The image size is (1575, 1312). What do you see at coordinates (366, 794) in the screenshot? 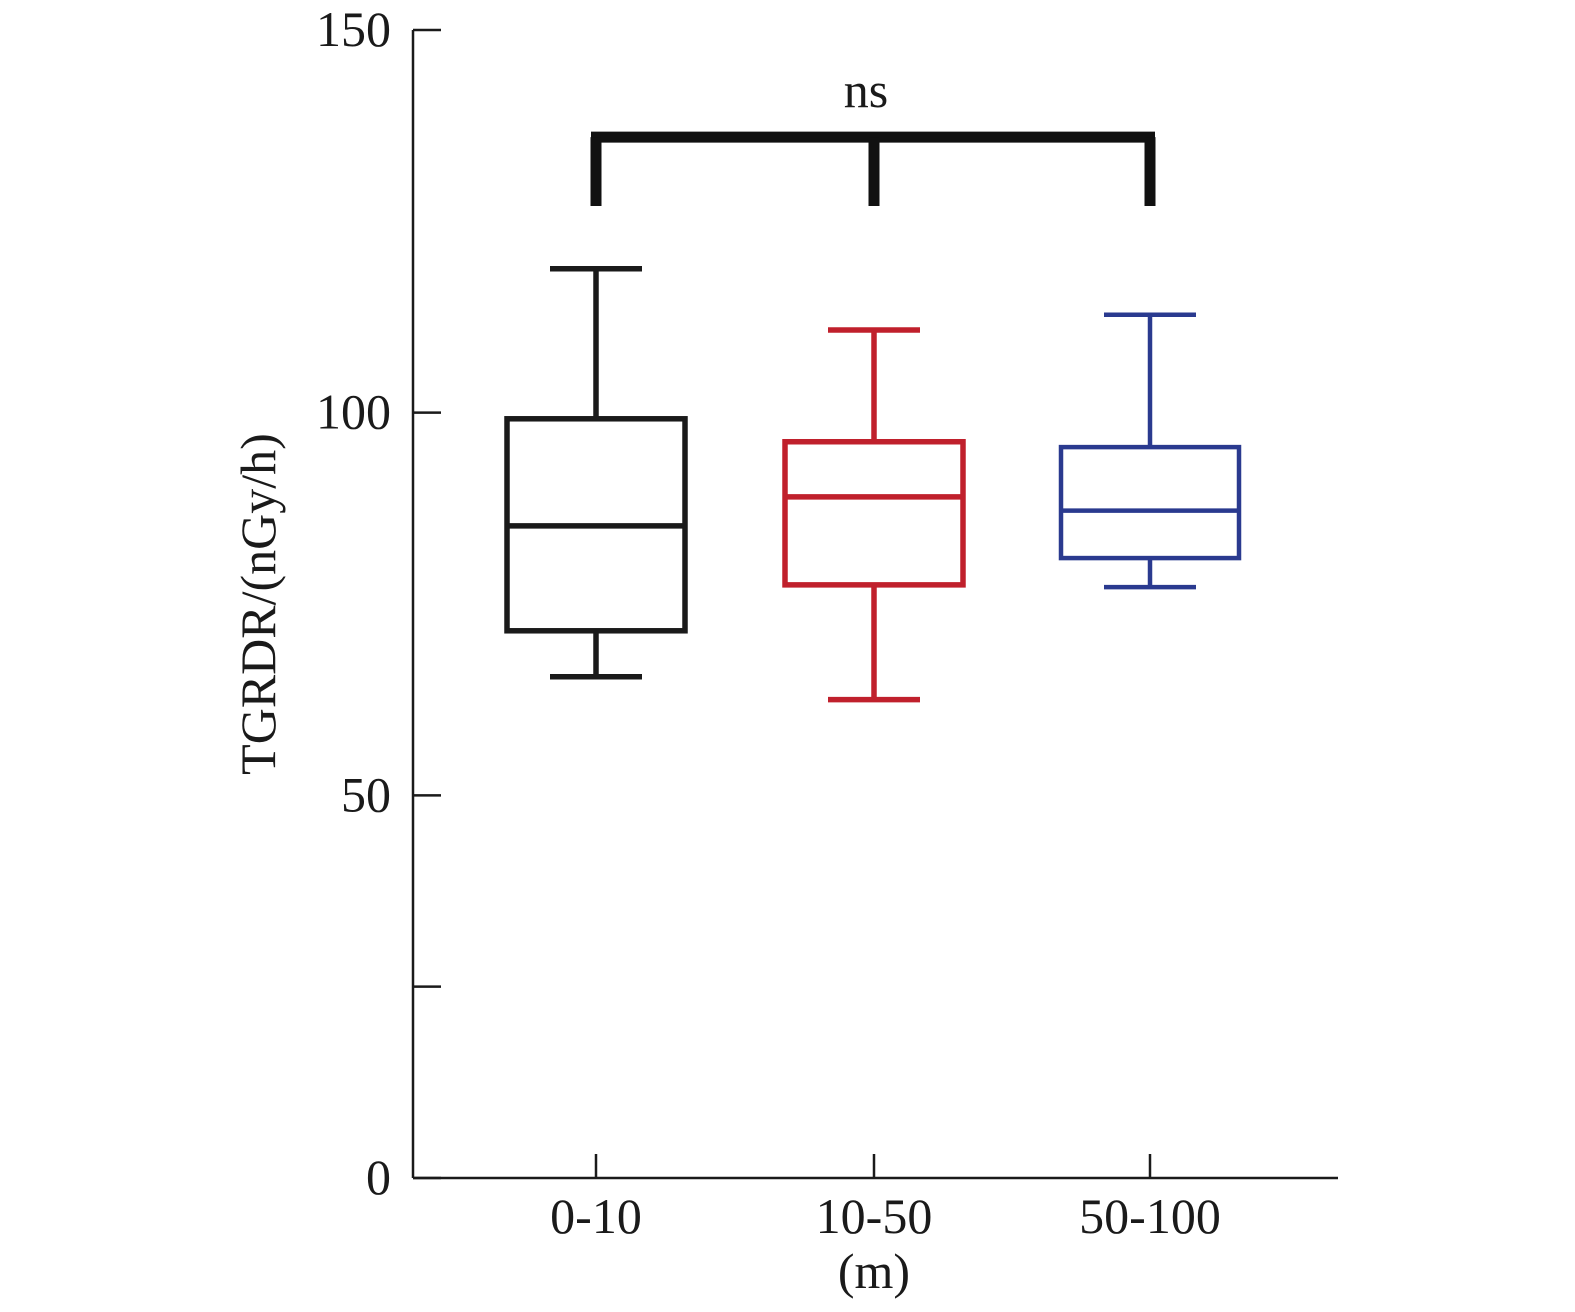
I see `y-tick-label: 50` at bounding box center [366, 794].